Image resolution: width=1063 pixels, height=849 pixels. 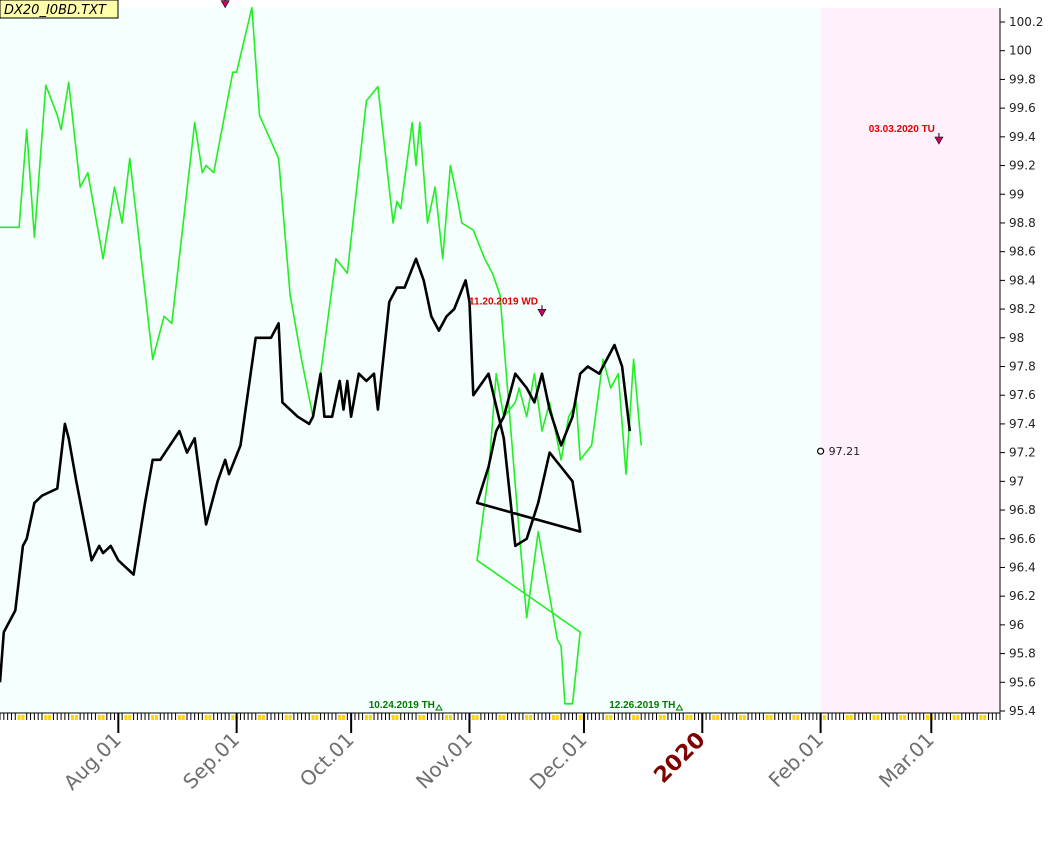 I want to click on x-tick-label: Nov.01, so click(x=444, y=761).